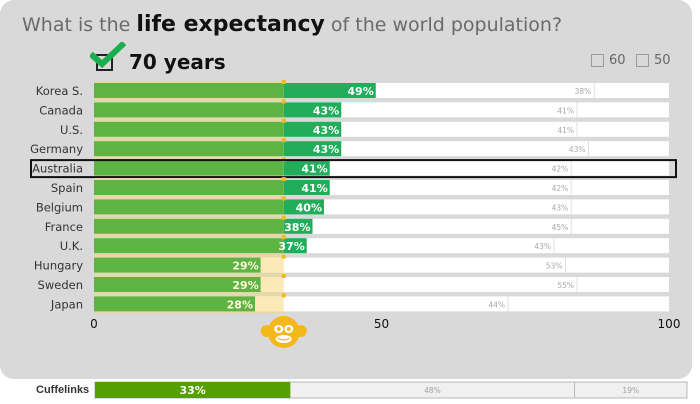 This screenshot has width=700, height=404. I want to click on summary-label-60: 48%, so click(432, 390).